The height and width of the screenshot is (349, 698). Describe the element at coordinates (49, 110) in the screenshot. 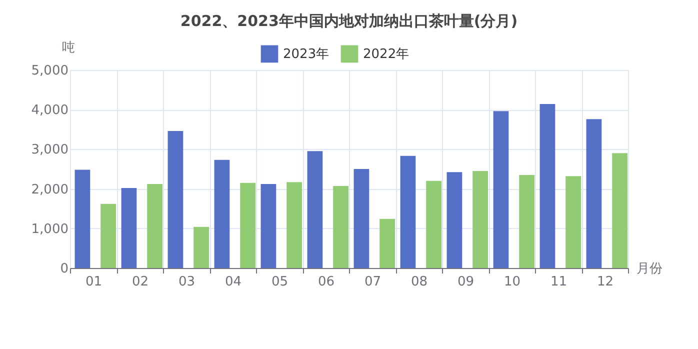

I see `y-tick-label: 4,000` at that location.